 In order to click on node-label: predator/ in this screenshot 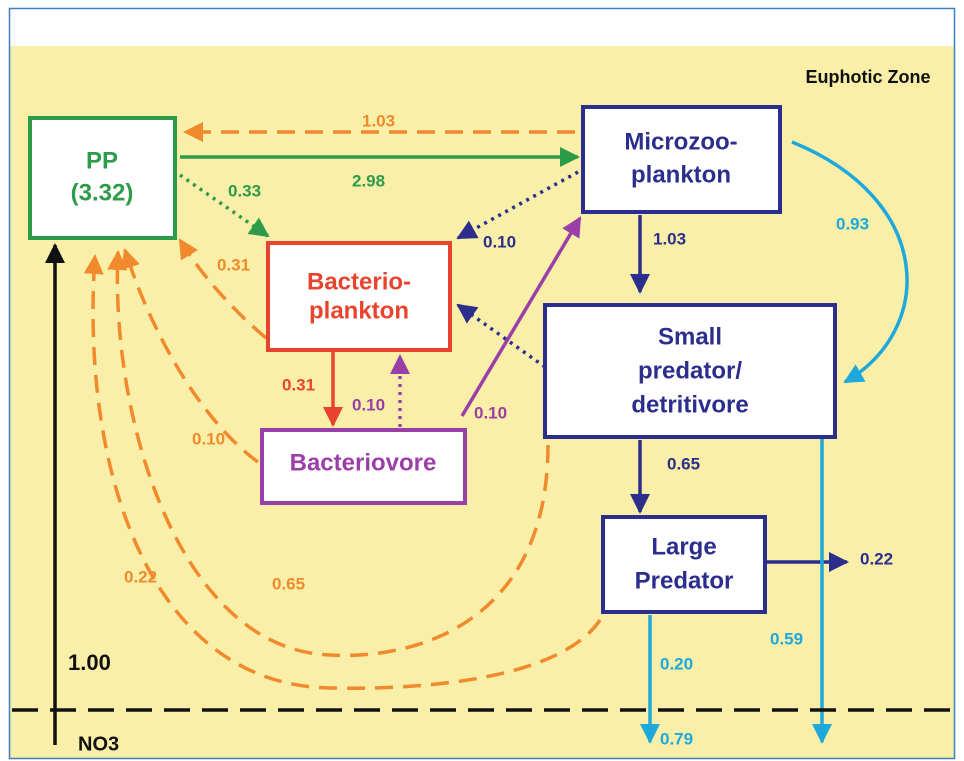, I will do `click(690, 370)`.